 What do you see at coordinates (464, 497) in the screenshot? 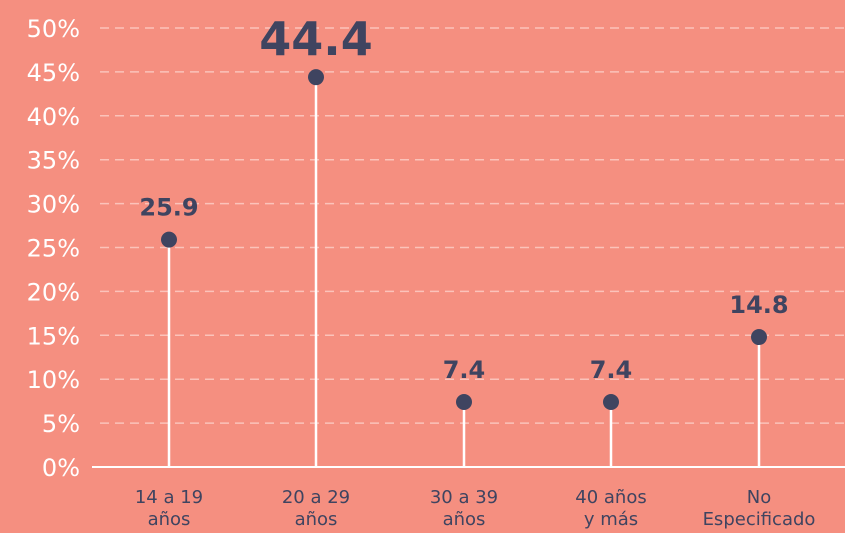
I see `x-tick-label-line: 30 a 39` at bounding box center [464, 497].